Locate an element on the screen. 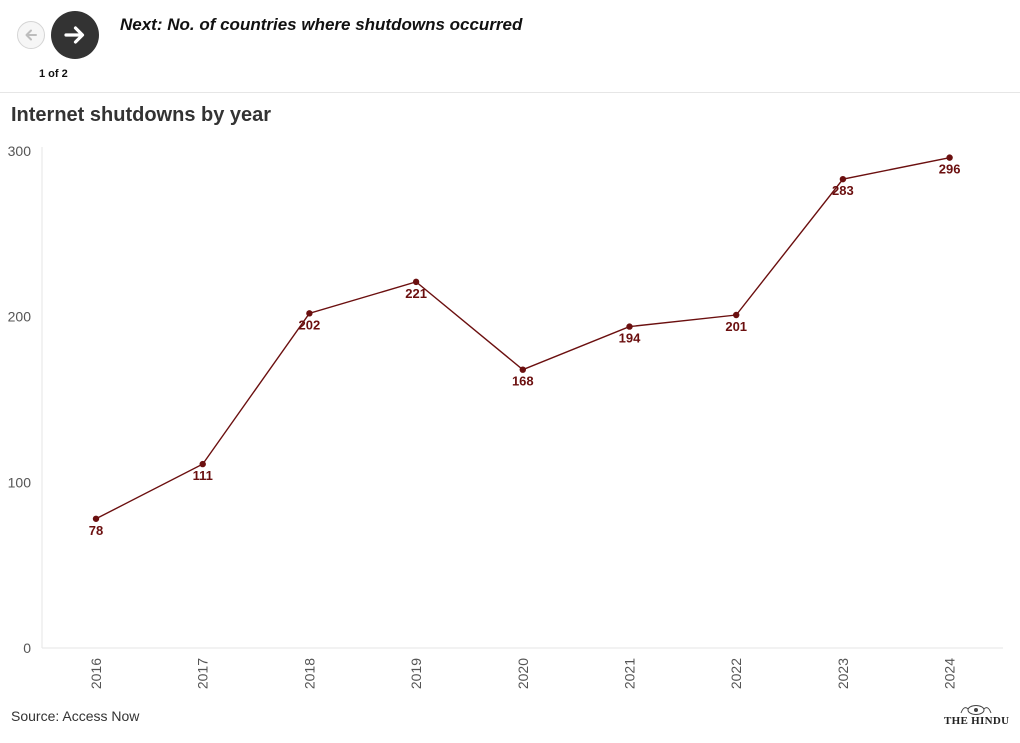 This screenshot has width=1020, height=743. arrow-left-icon is located at coordinates (31, 35).